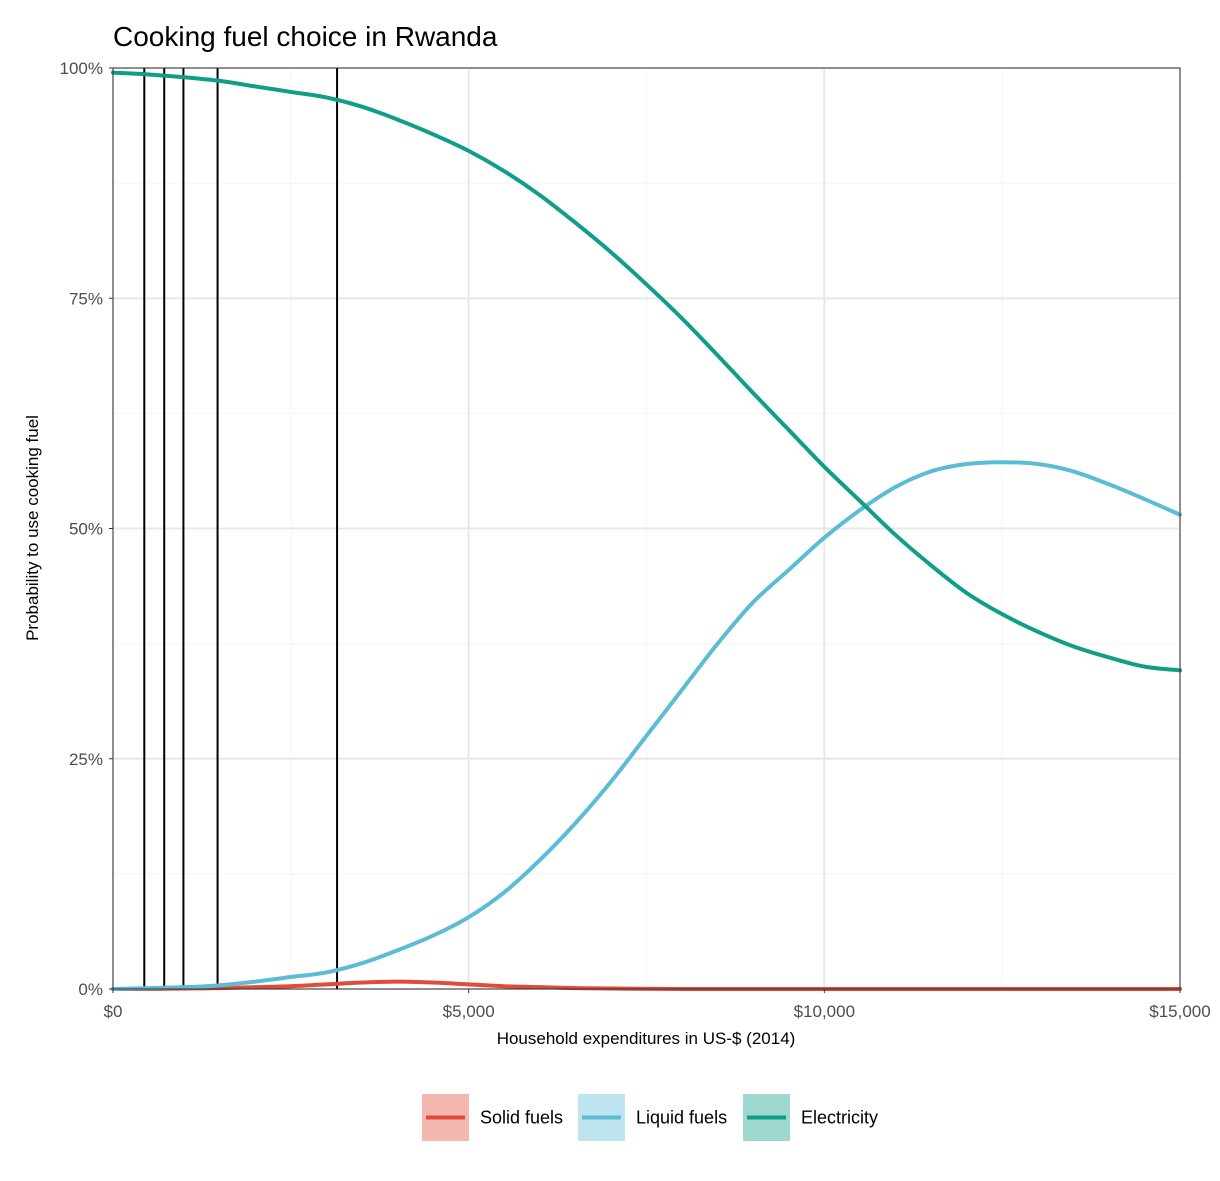 Image resolution: width=1220 pixels, height=1181 pixels. I want to click on legend: Solid fuels Liquid fuels Electricity, so click(650, 1117).